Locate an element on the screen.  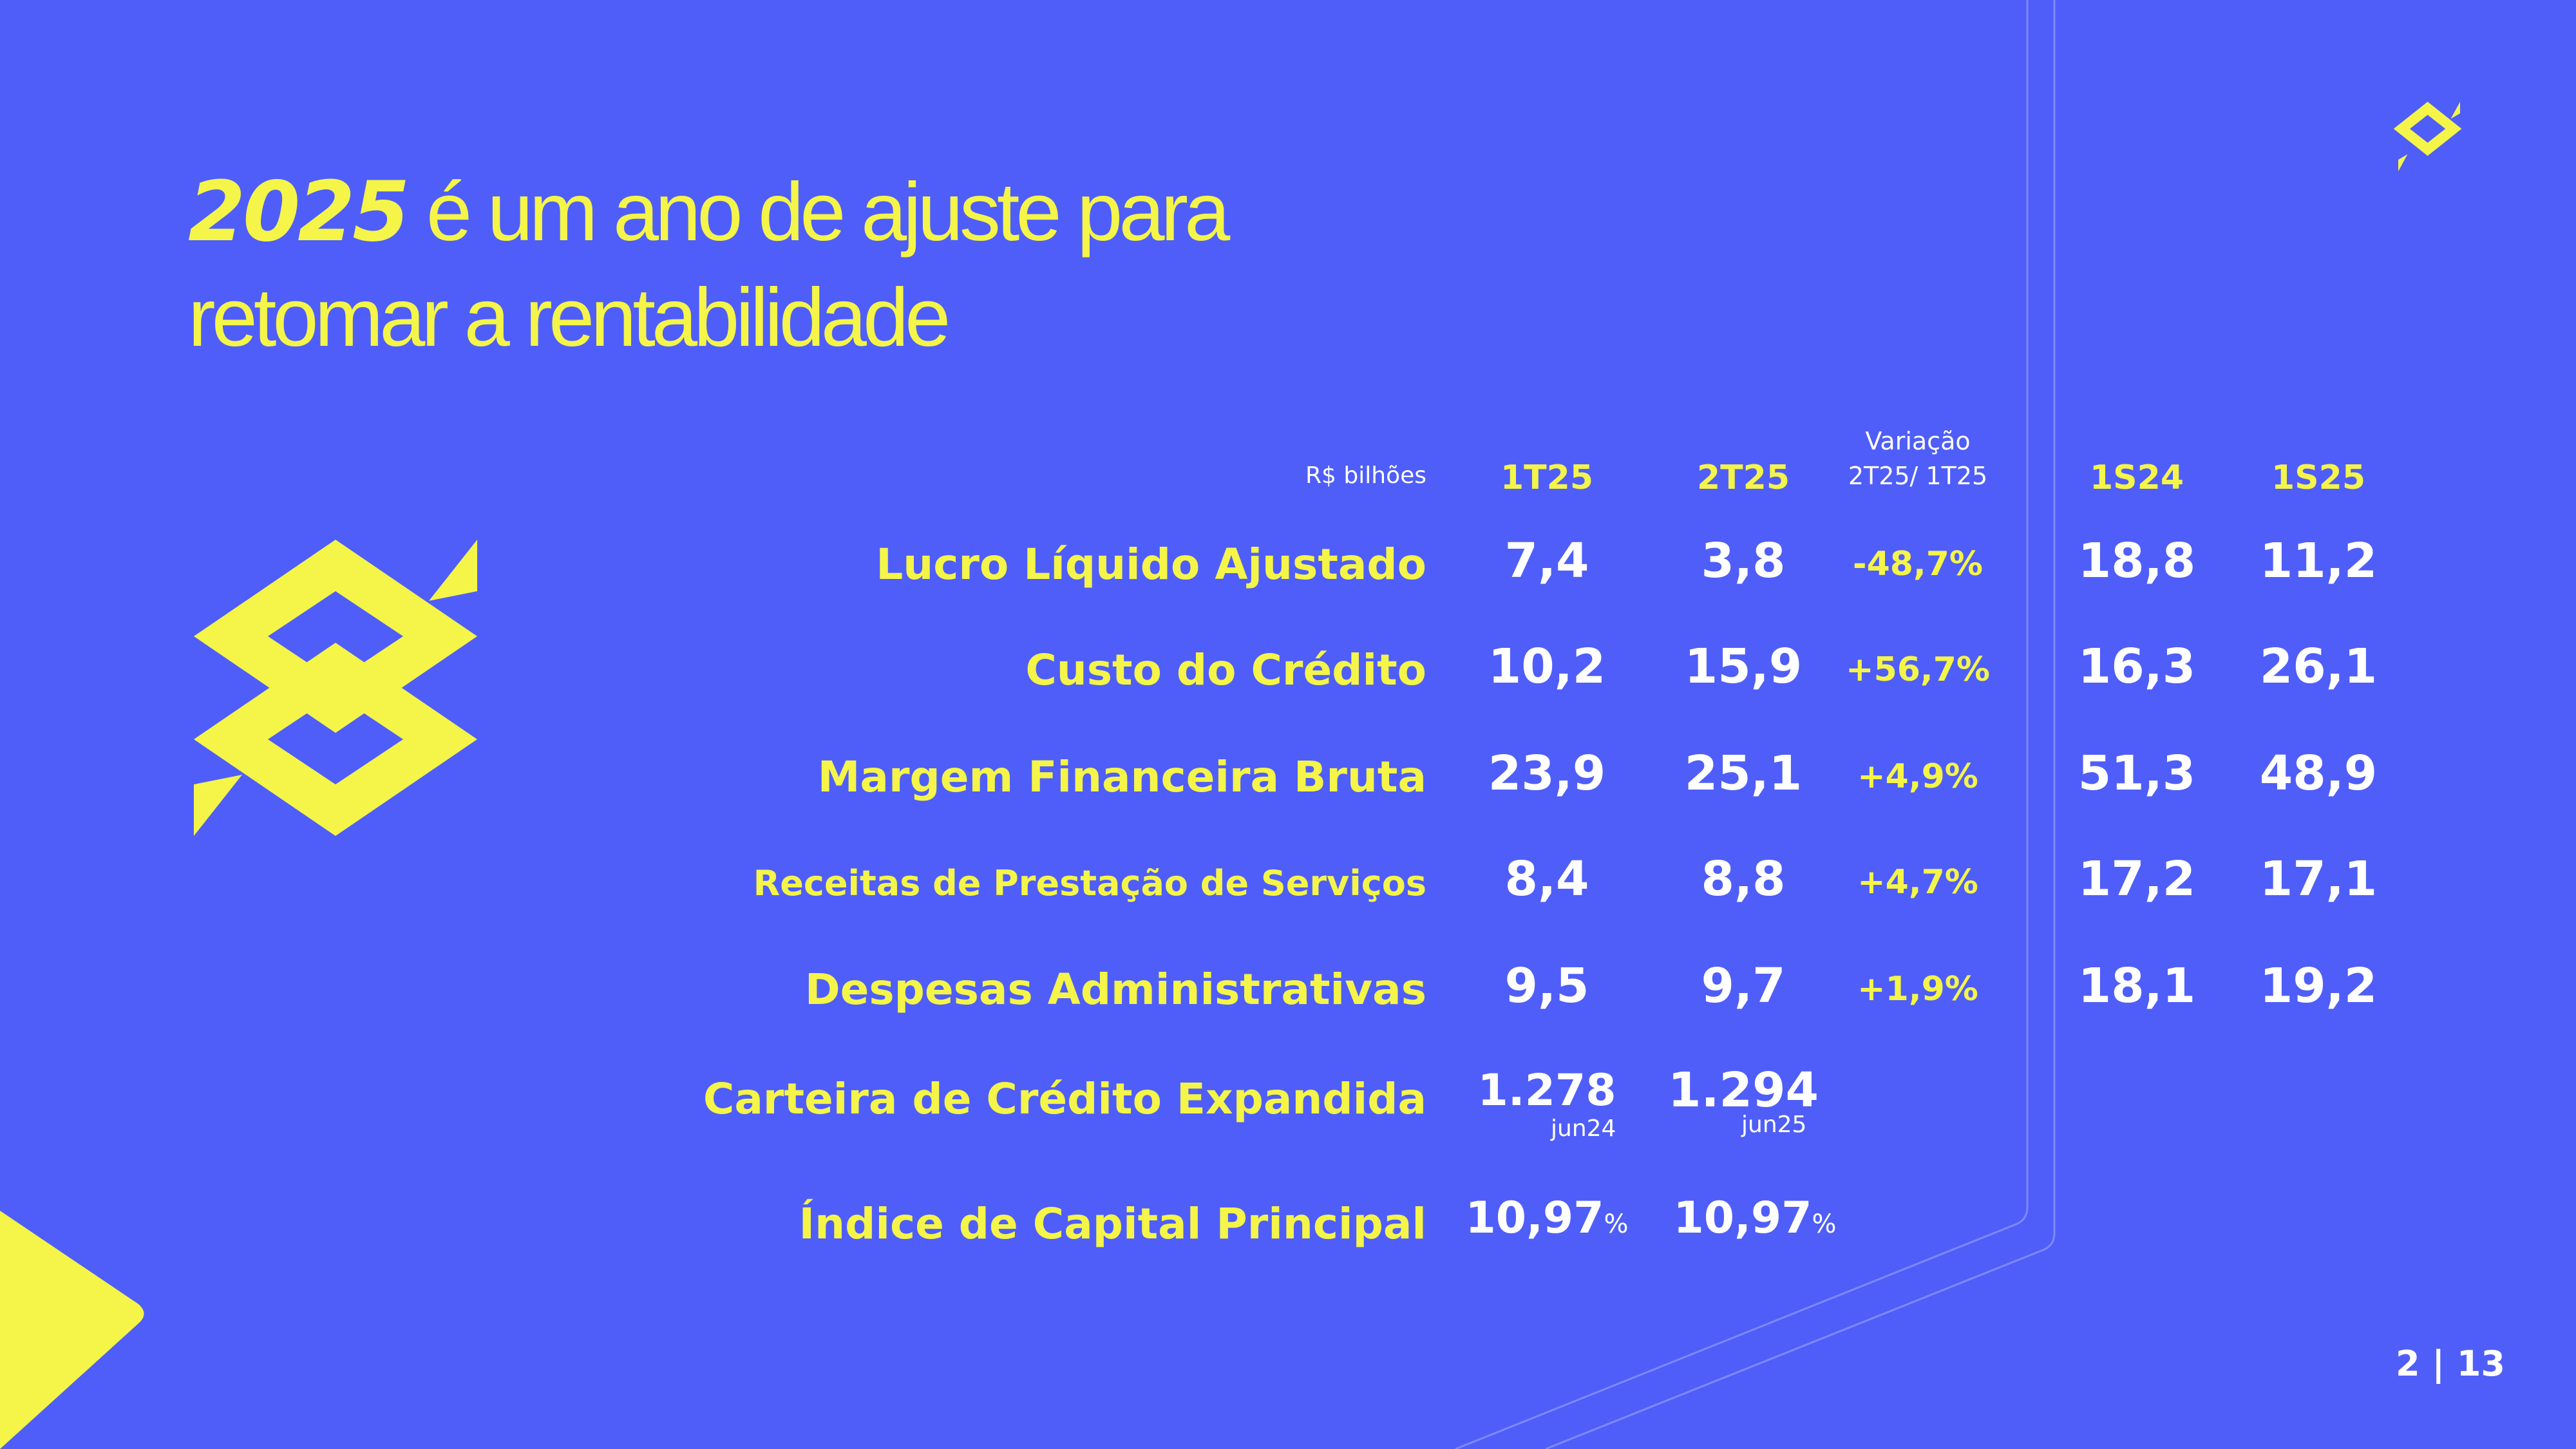
cell-2t25: 3,8 is located at coordinates (1743, 561).